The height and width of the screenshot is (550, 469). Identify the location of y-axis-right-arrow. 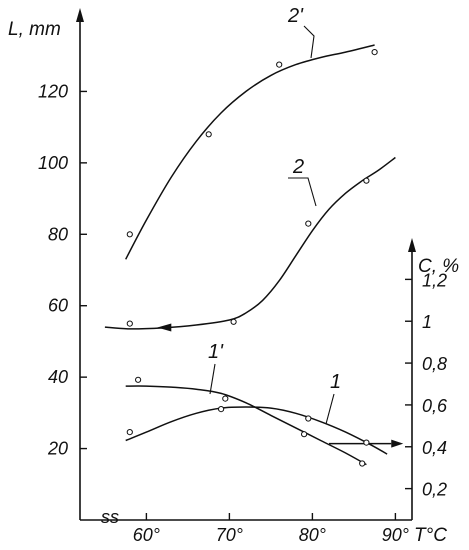
(412, 245).